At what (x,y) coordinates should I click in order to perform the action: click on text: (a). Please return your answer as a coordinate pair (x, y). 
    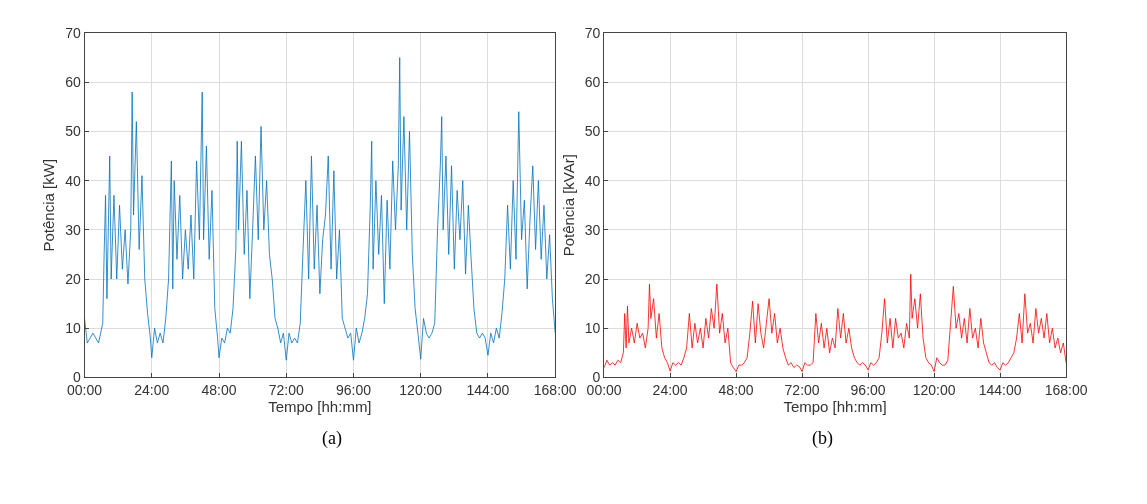
    Looking at the image, I should click on (332, 438).